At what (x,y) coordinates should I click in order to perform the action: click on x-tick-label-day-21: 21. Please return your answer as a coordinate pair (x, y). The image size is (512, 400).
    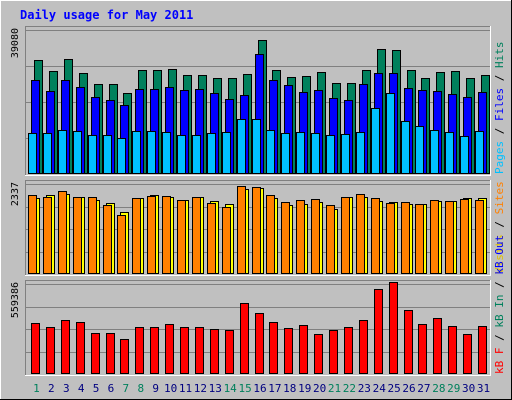
    Looking at the image, I should click on (334, 388).